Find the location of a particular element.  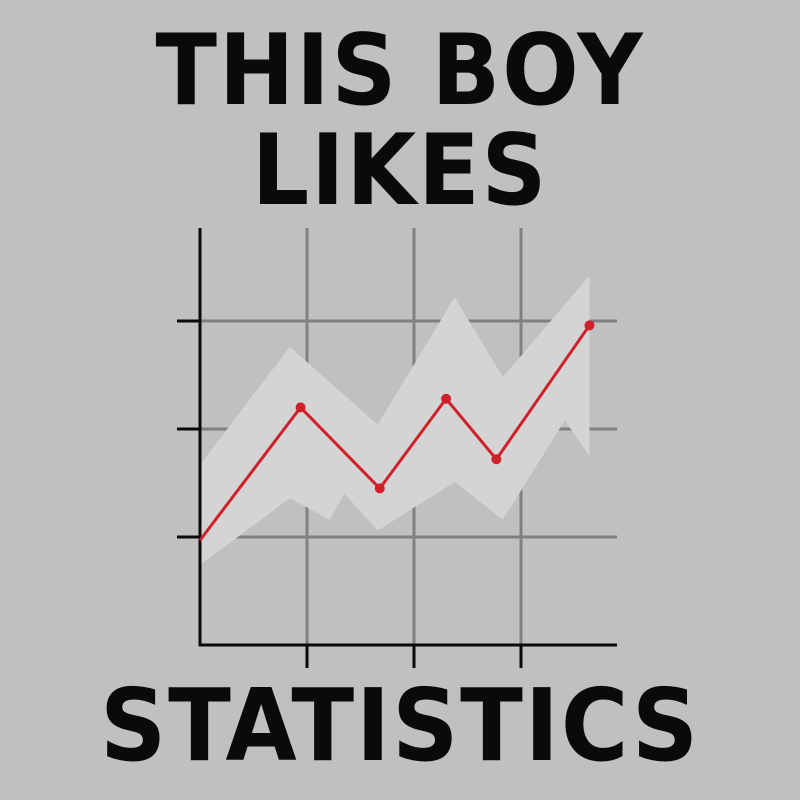

data-points is located at coordinates (445, 407).